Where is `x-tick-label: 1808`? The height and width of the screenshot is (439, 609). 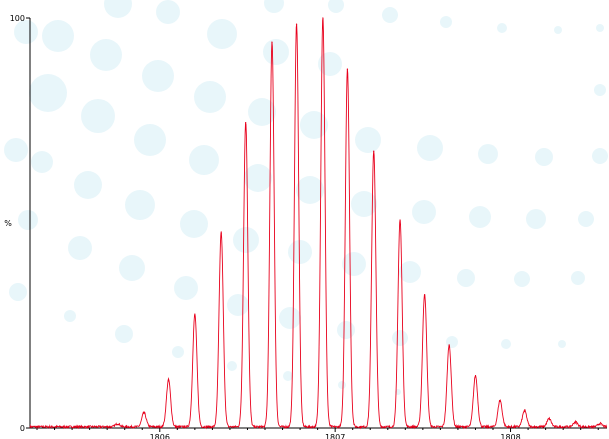
x-tick-label: 1808 is located at coordinates (510, 436).